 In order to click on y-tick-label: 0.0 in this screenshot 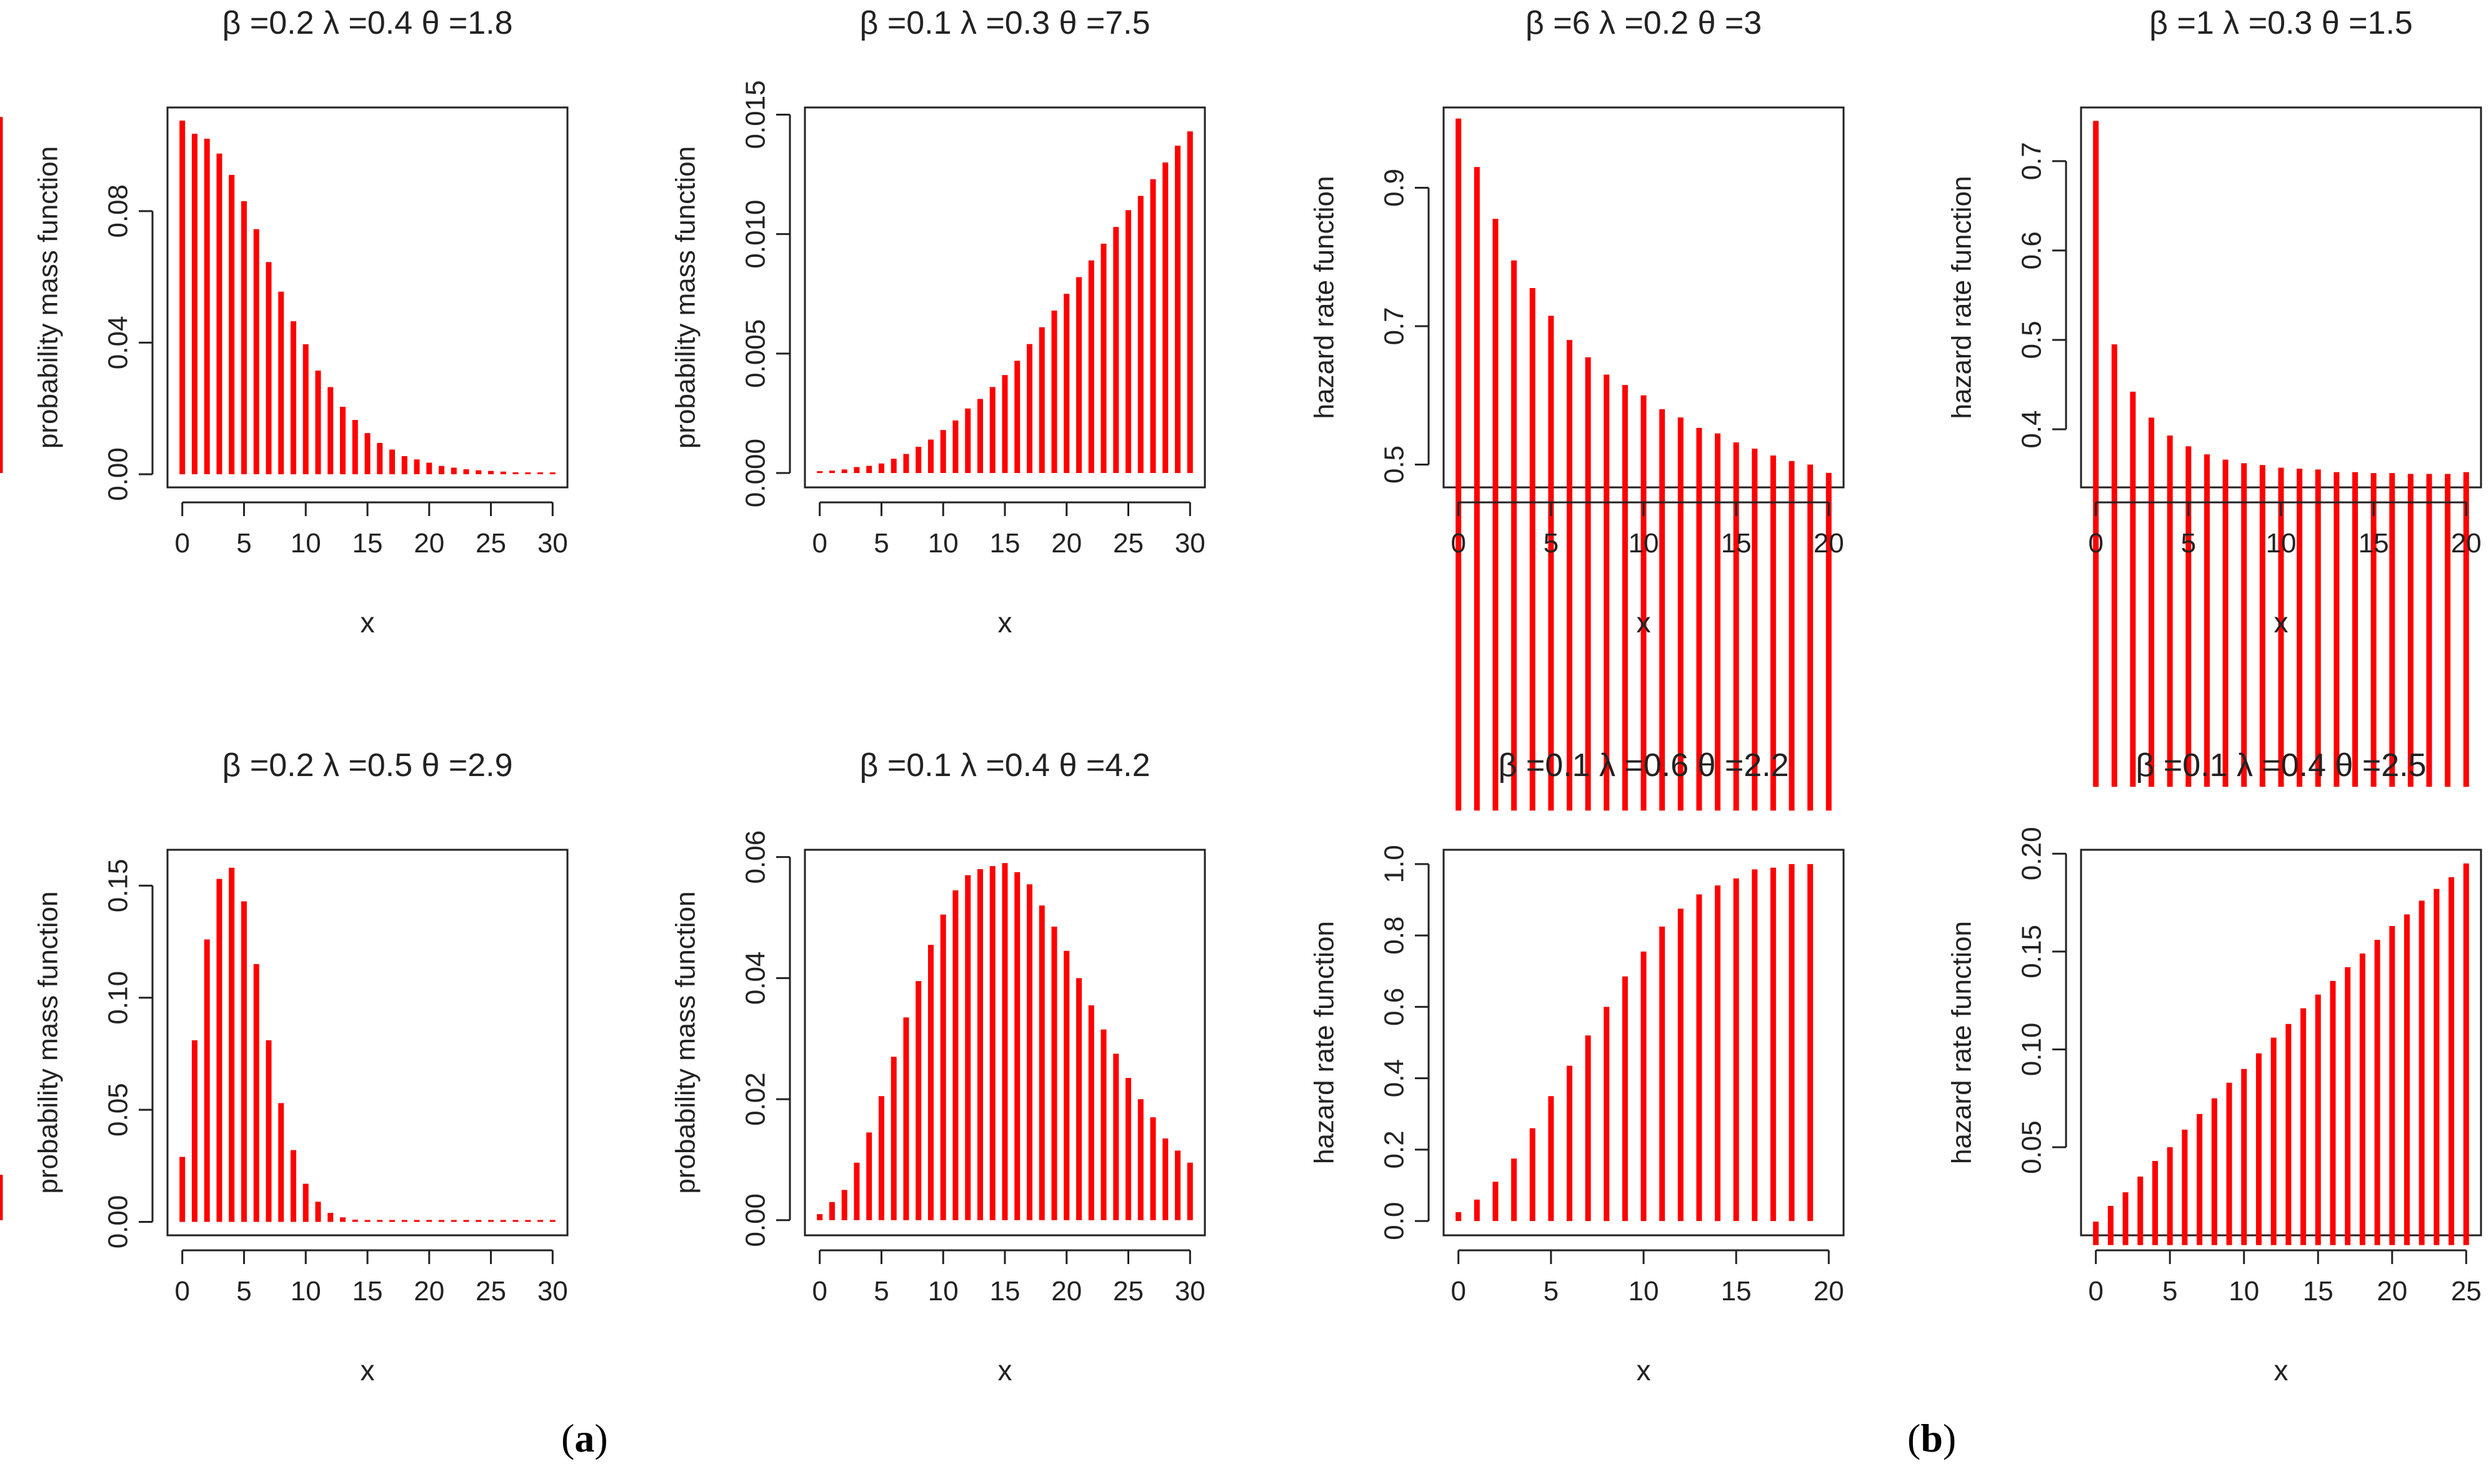, I will do `click(1394, 1221)`.